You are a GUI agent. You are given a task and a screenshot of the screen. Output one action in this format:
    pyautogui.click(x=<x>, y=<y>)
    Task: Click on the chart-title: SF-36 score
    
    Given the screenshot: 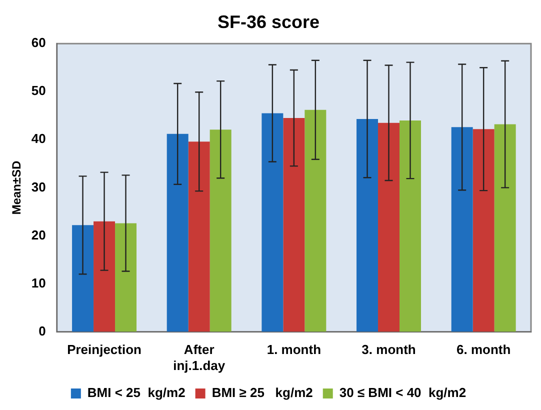 What is the action you would take?
    pyautogui.click(x=268, y=22)
    